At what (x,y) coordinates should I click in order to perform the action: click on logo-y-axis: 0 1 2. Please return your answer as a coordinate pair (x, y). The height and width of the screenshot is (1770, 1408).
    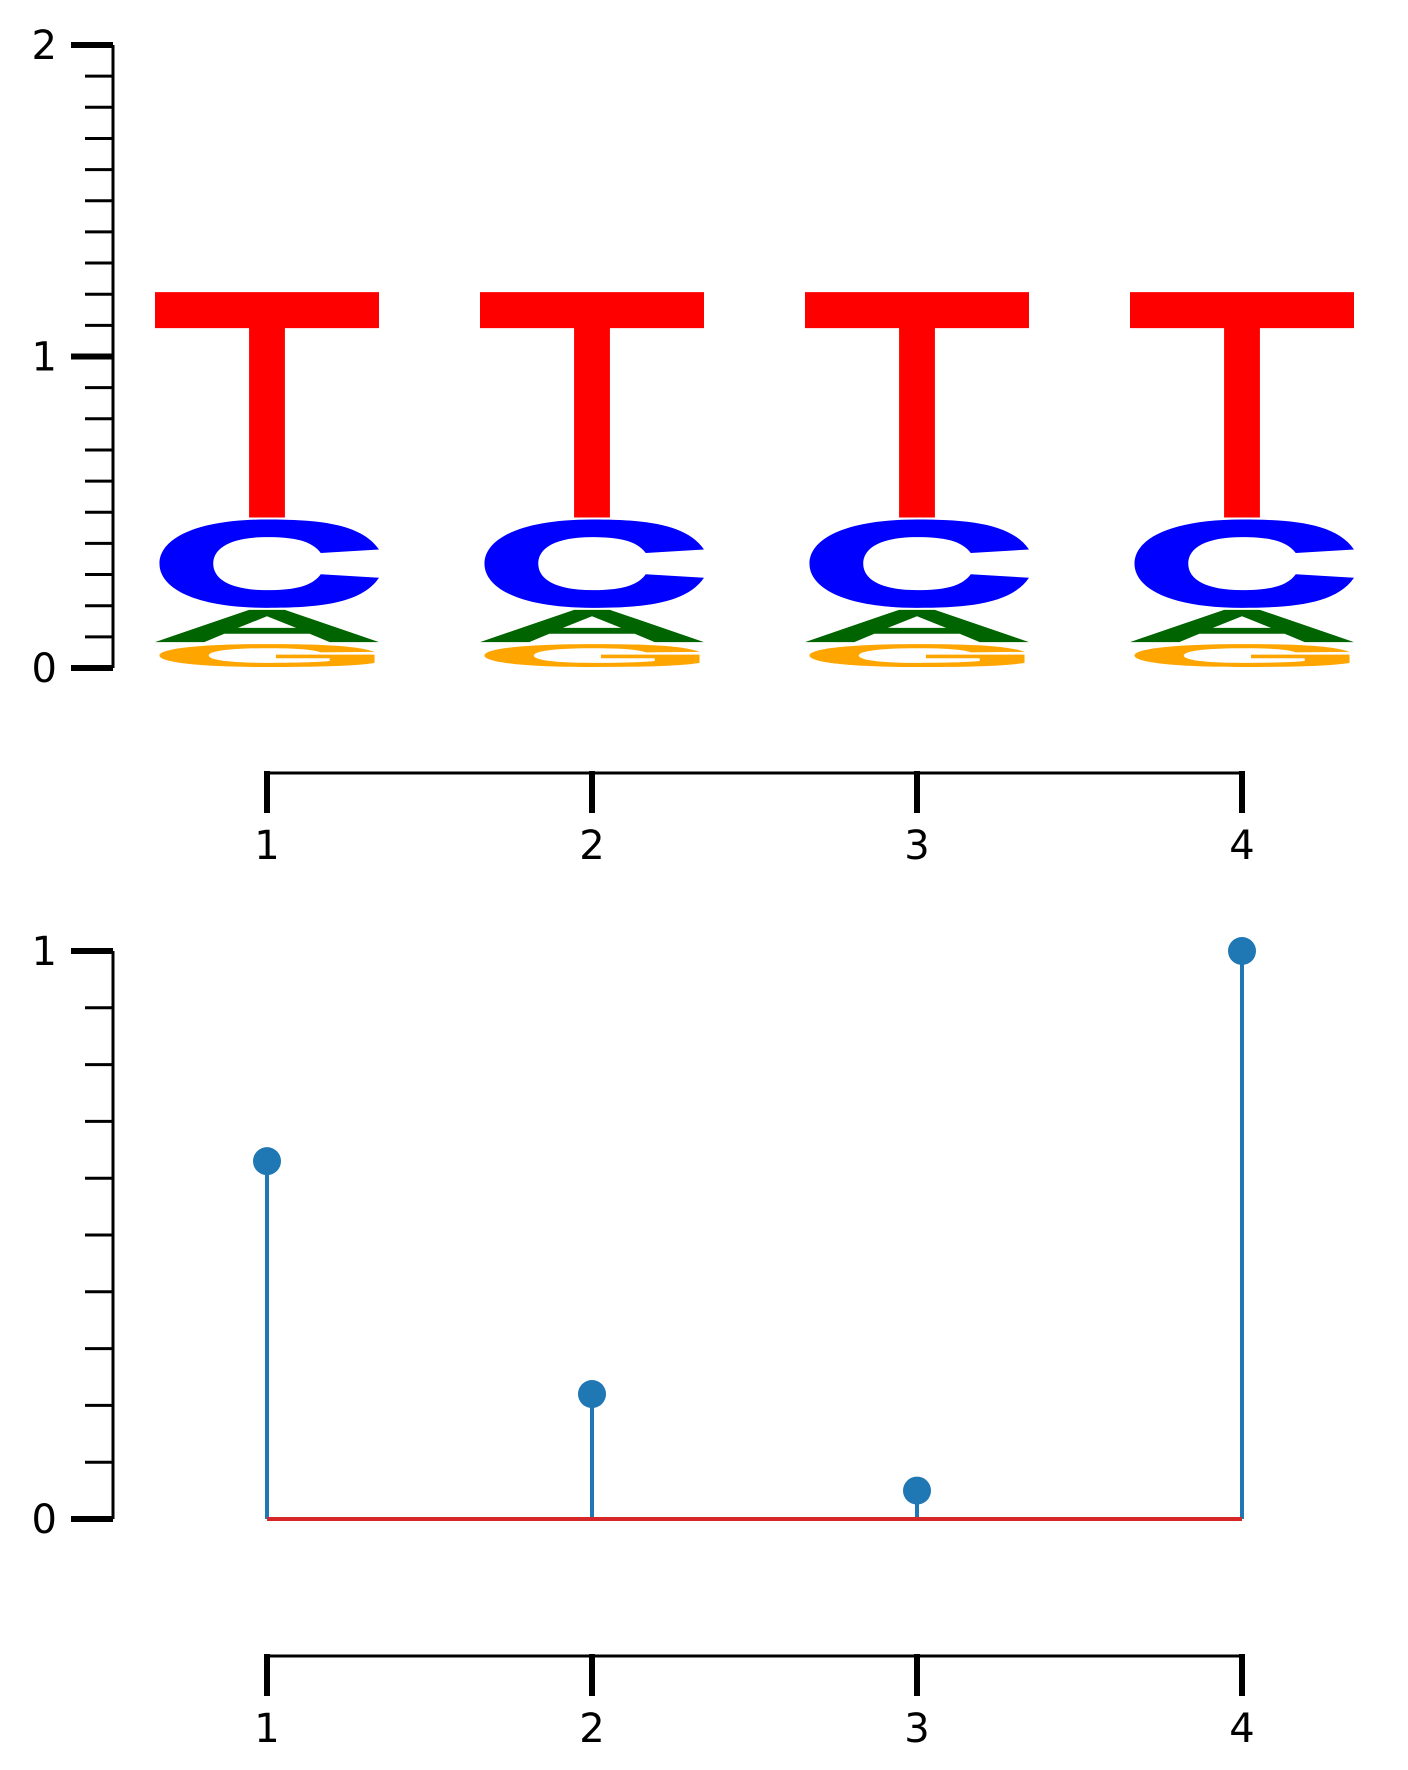
    Looking at the image, I should click on (73, 357).